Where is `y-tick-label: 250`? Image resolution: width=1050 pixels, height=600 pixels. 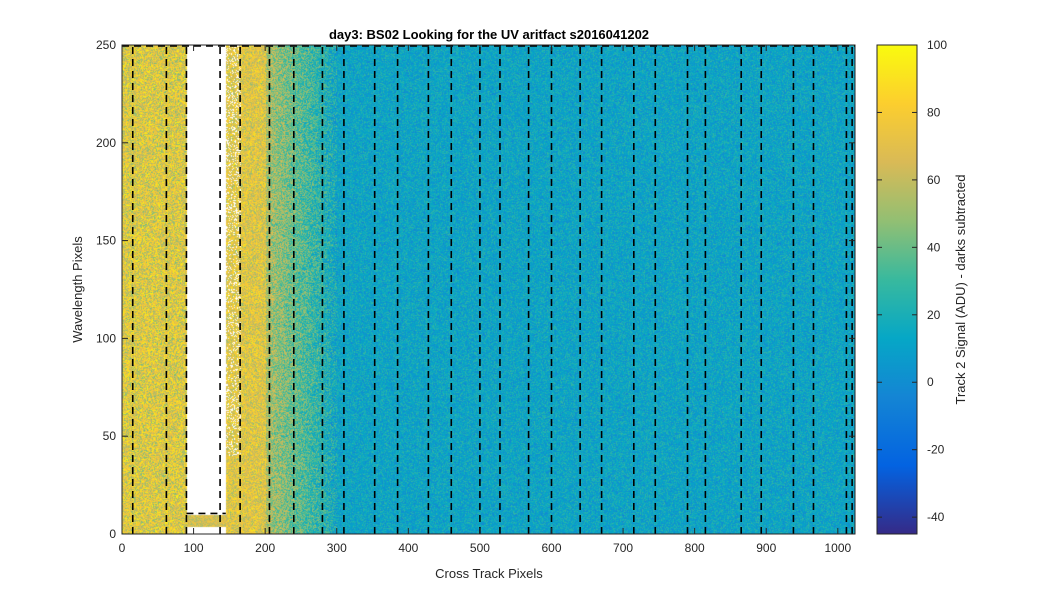
y-tick-label: 250 is located at coordinates (106, 45).